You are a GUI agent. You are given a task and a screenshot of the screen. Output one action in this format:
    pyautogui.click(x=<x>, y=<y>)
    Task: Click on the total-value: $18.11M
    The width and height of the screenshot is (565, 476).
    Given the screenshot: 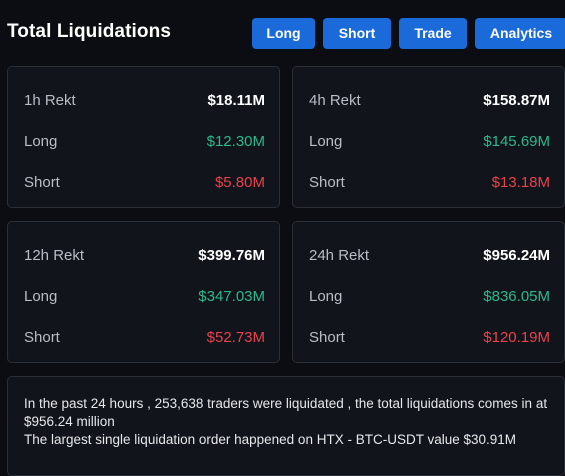 What is the action you would take?
    pyautogui.click(x=236, y=100)
    